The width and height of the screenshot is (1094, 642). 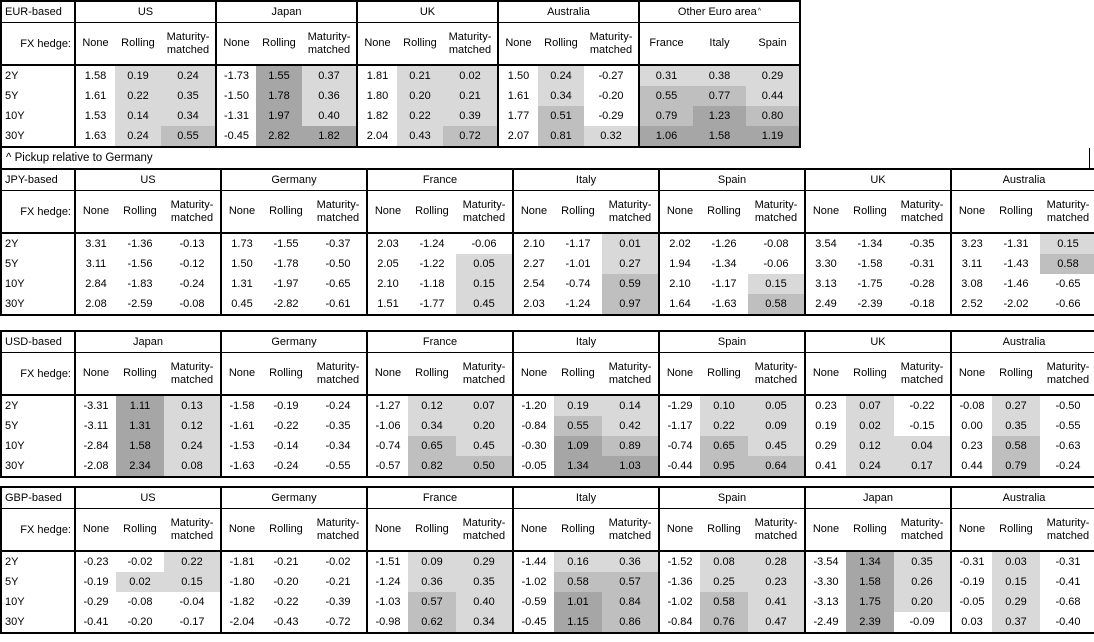 I want to click on country-group: Spain, so click(x=731, y=498).